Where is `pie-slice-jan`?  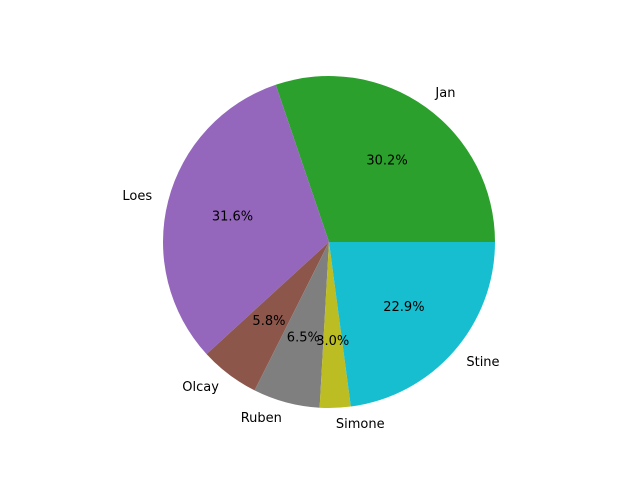
pie-slice-jan is located at coordinates (385, 159).